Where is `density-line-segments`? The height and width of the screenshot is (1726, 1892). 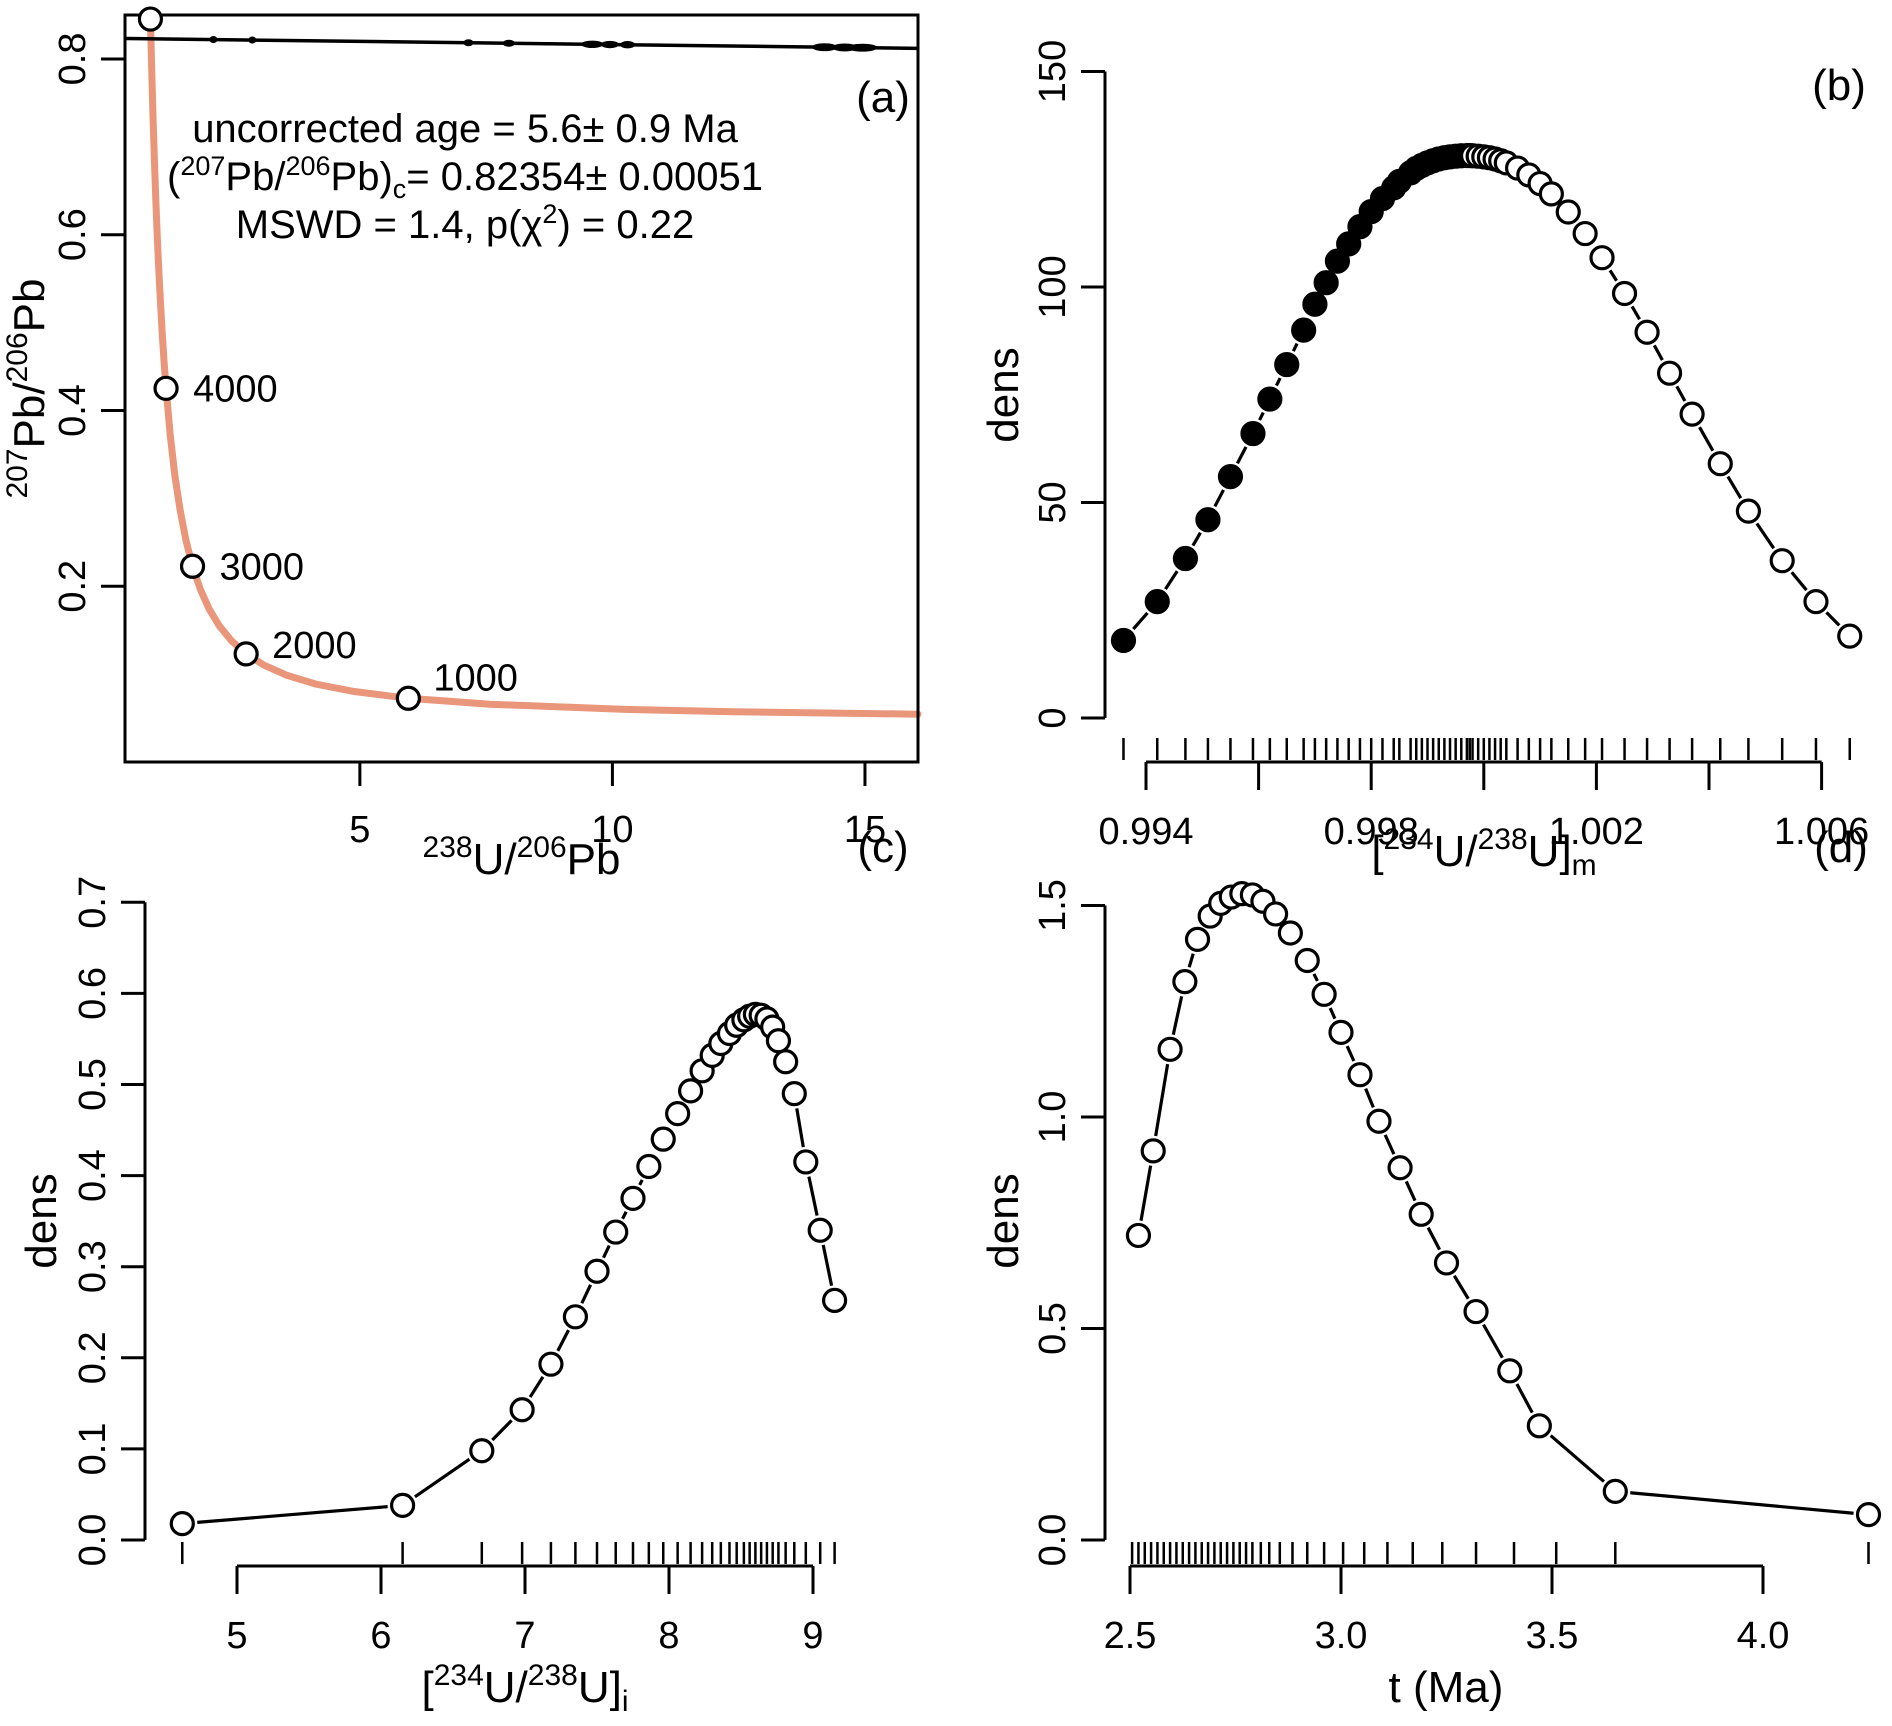 density-line-segments is located at coordinates (1496, 1234).